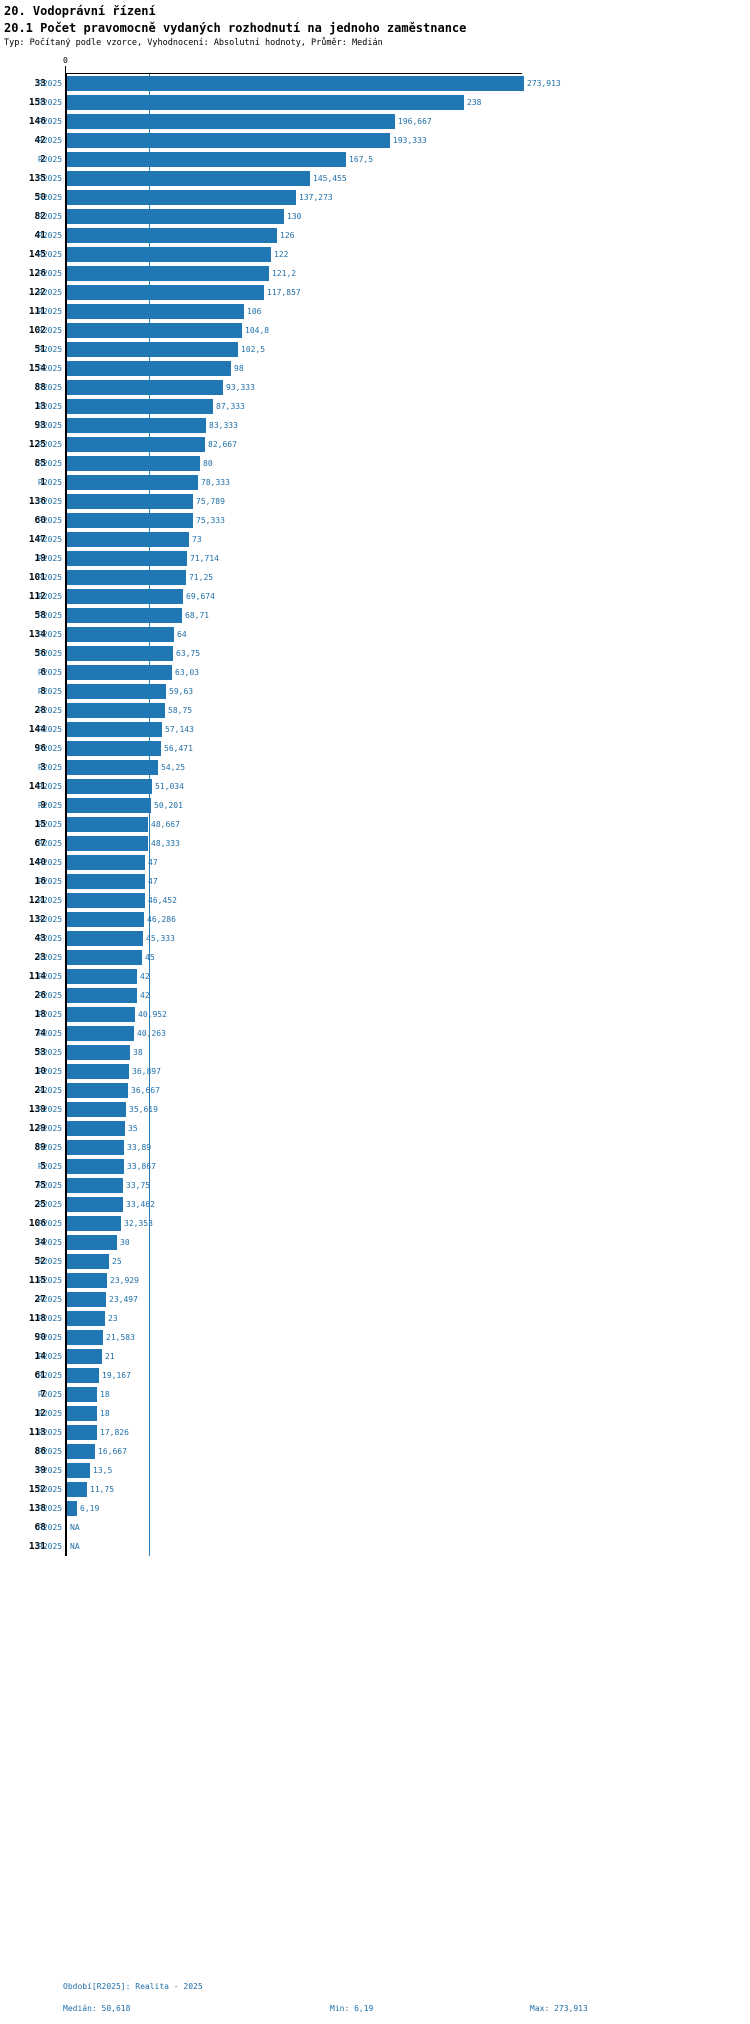 Image resolution: width=750 pixels, height=2024 pixels. Describe the element at coordinates (375, 1375) in the screenshot. I see `bar-row: 61 R2025 19,167` at that location.